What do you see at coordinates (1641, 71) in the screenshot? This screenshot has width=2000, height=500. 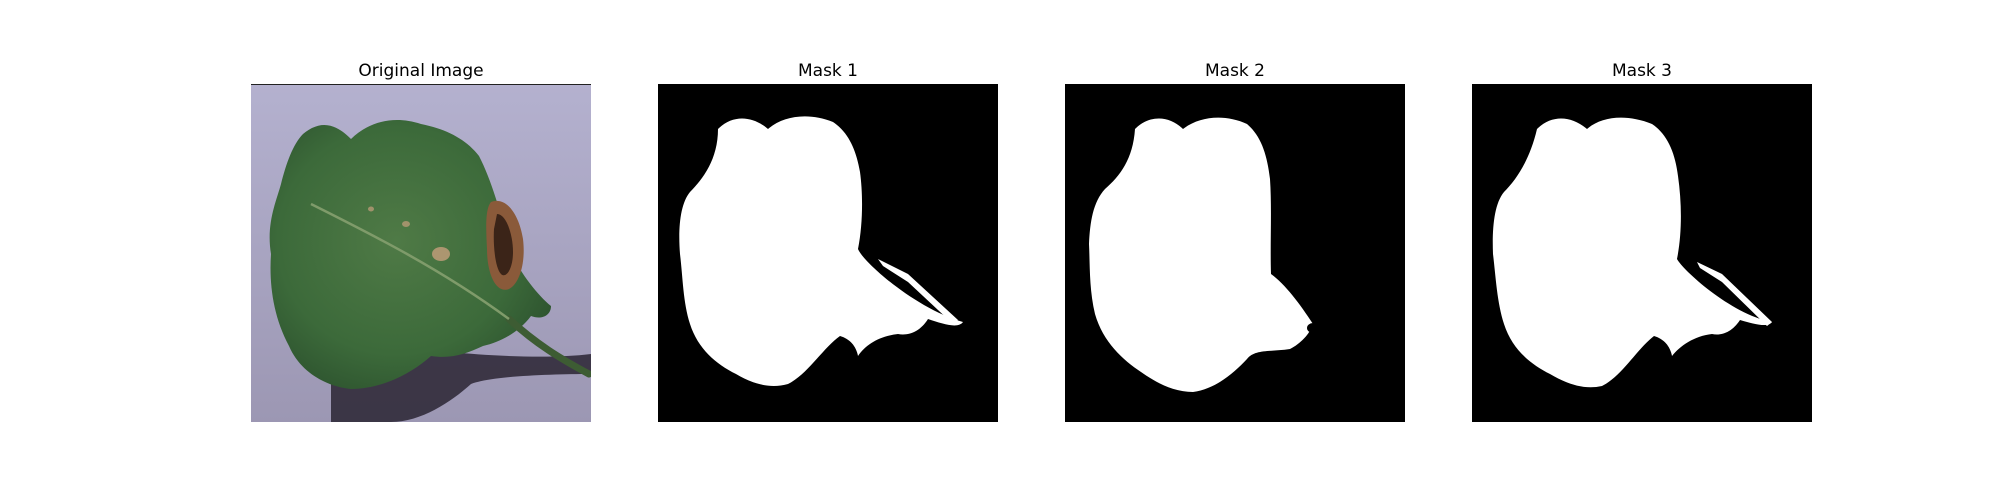 I see `panel-title: Mask 3` at bounding box center [1641, 71].